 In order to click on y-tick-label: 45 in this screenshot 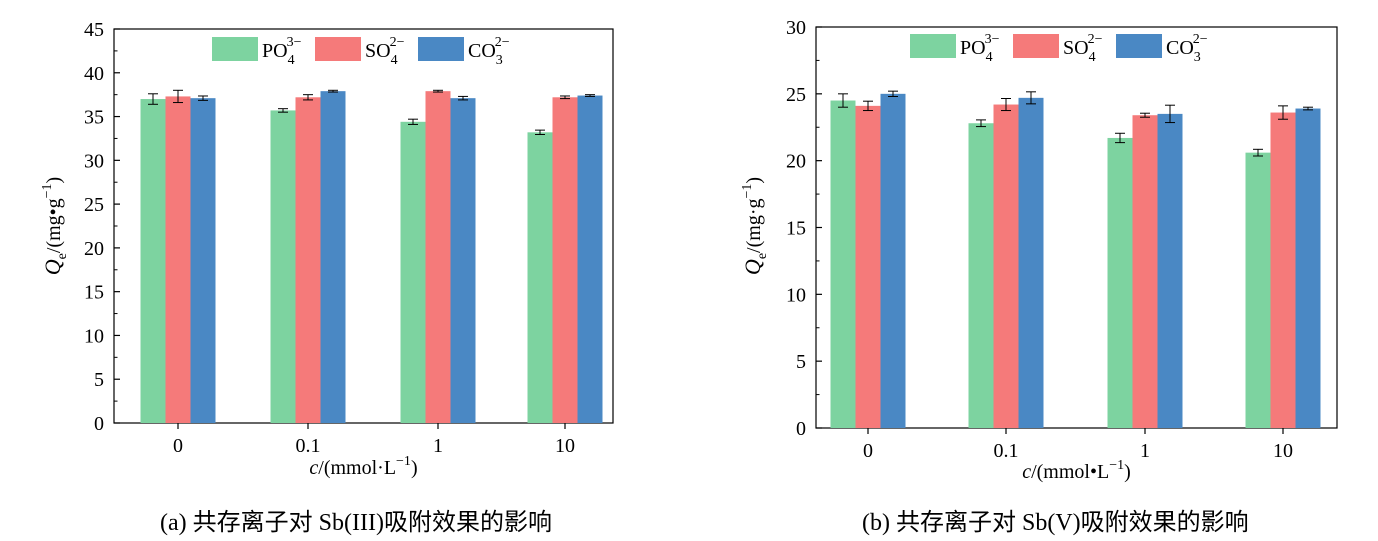, I will do `click(94, 30)`.